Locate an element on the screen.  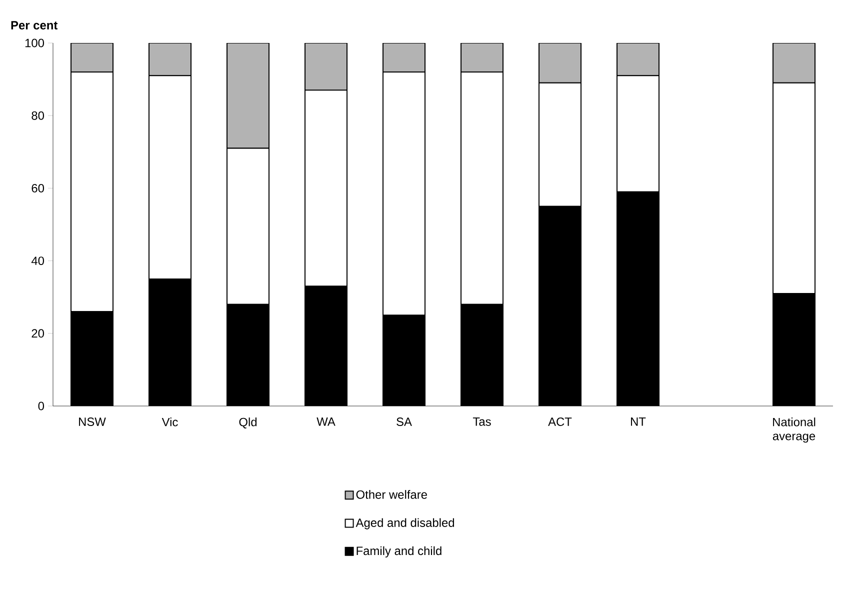
x-tick-label: SA is located at coordinates (404, 422).